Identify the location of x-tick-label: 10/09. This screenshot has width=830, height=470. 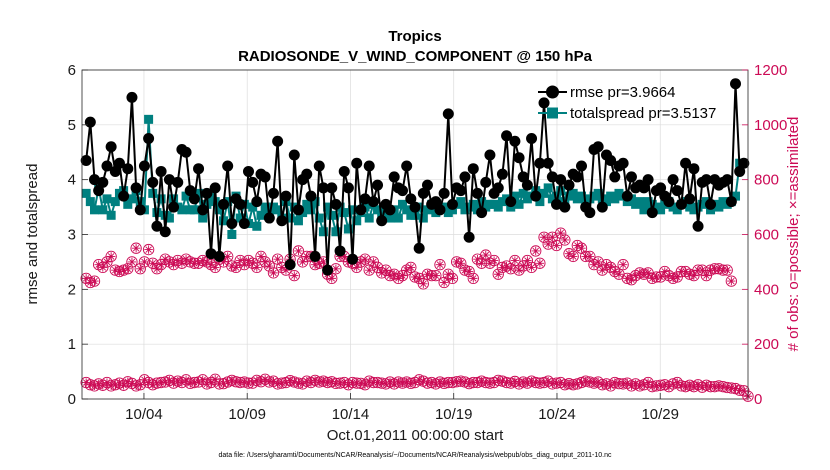
(247, 414).